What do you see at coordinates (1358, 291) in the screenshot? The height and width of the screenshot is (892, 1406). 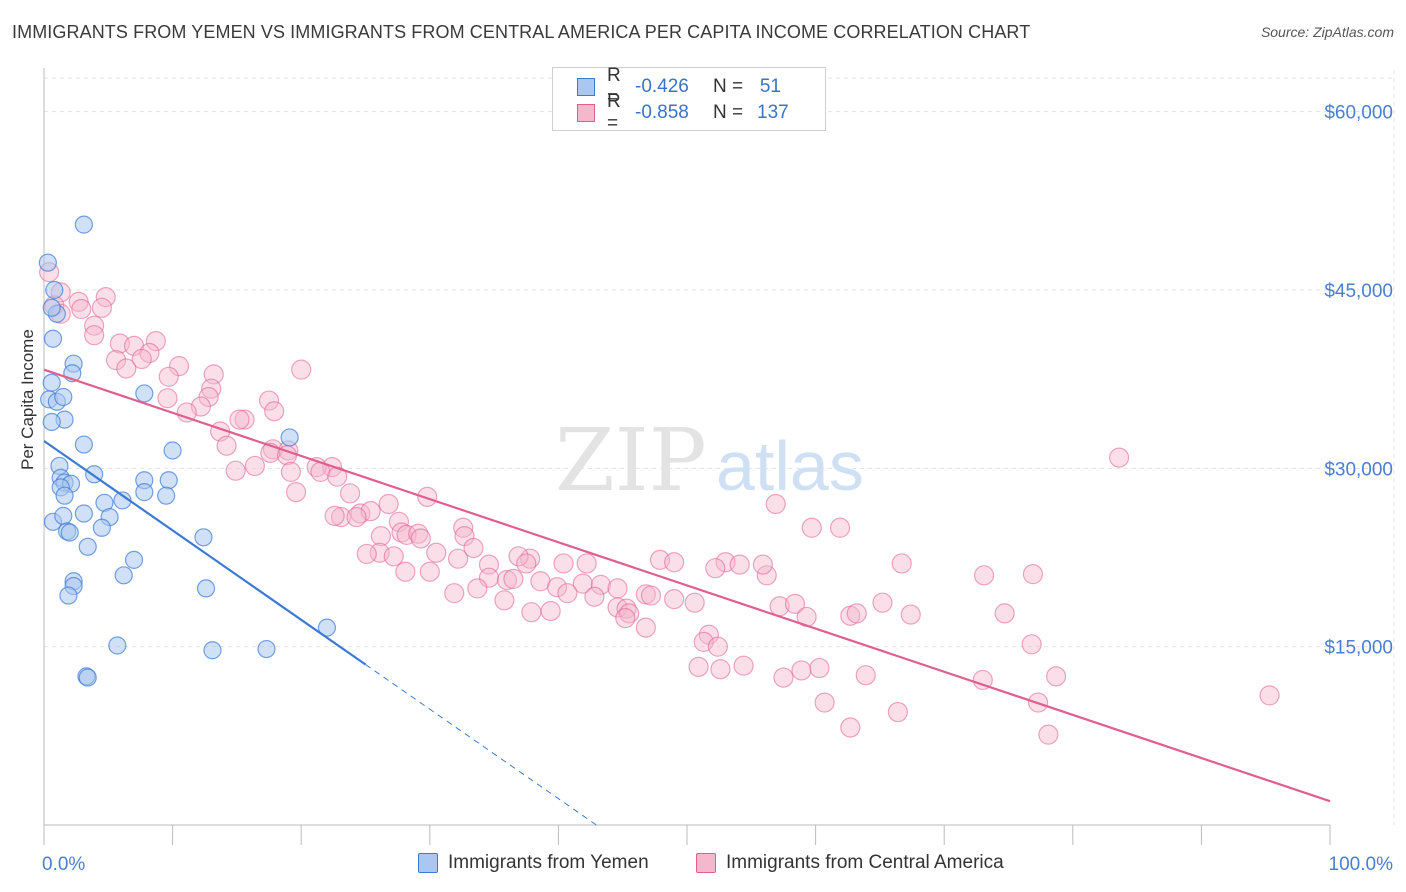 I see `y-tick-label: $45,000` at bounding box center [1358, 291].